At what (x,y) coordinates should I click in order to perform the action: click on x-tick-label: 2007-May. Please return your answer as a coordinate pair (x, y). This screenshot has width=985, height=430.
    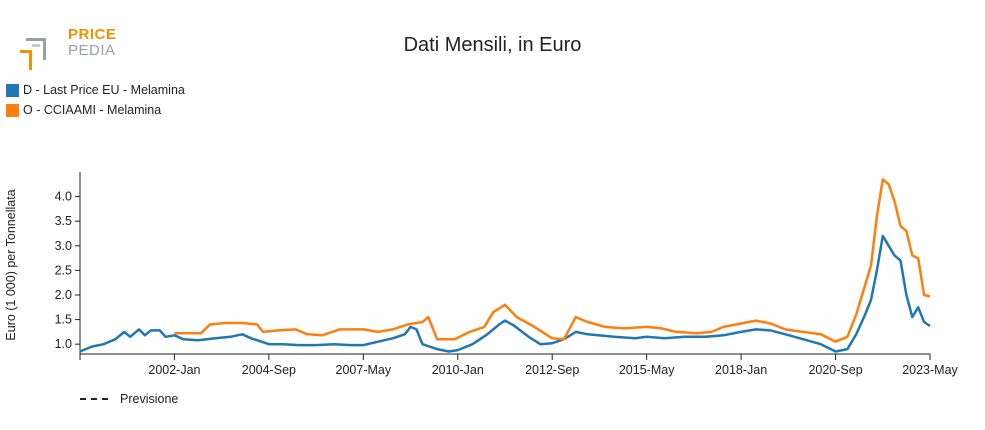
    Looking at the image, I should click on (364, 370).